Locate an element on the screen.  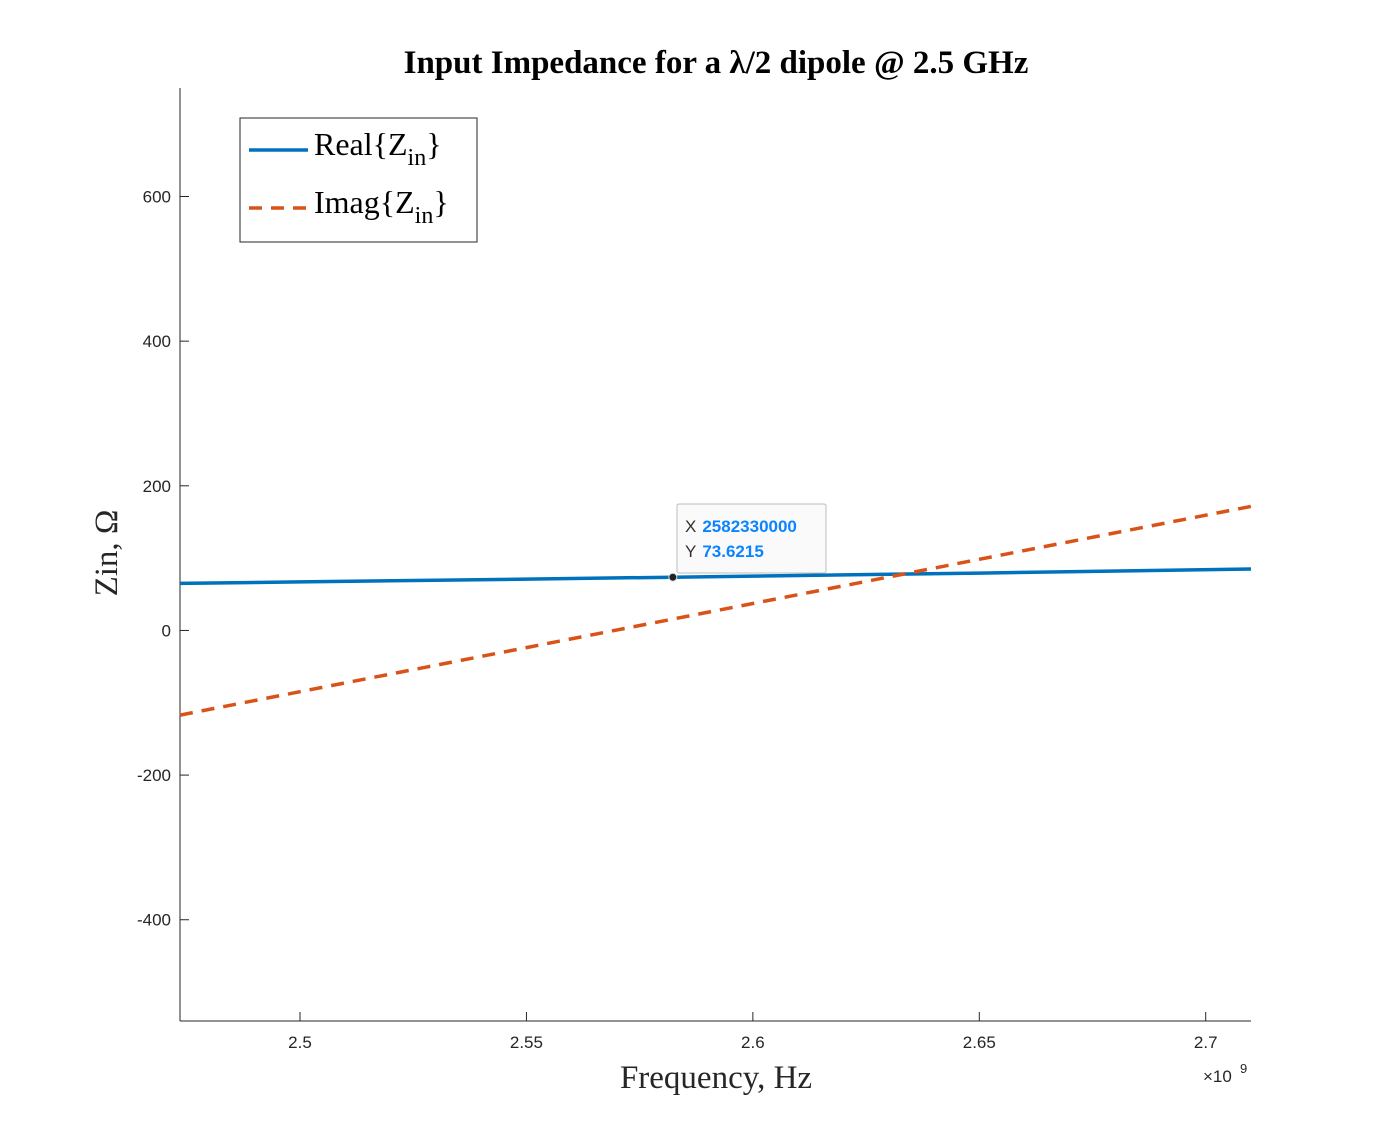
y-tick-label: -200 is located at coordinates (154, 775).